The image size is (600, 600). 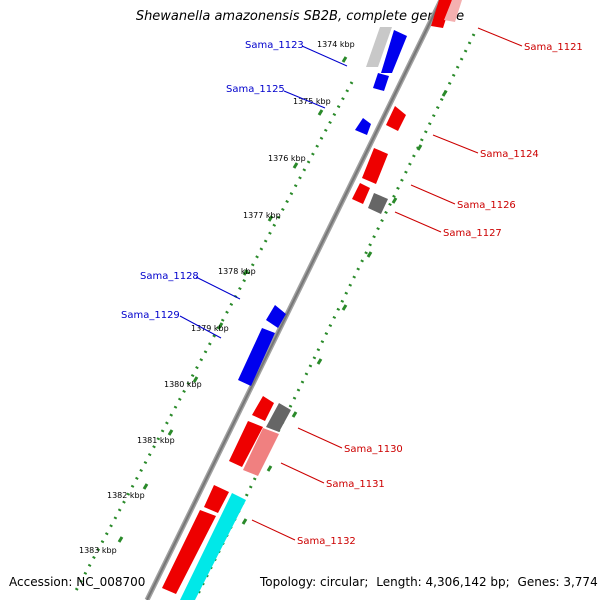 What do you see at coordinates (126, 495) in the screenshot?
I see `tick-label-1382: 1382 kbp` at bounding box center [126, 495].